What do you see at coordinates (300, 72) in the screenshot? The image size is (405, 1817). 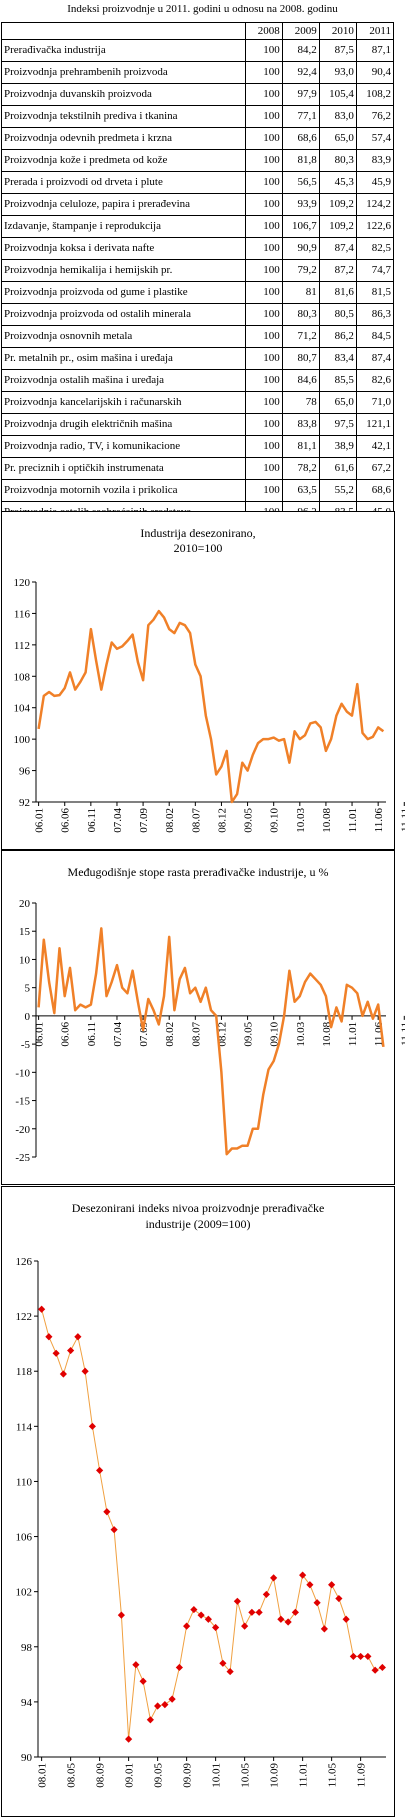 I see `value-2009: 92,4` at bounding box center [300, 72].